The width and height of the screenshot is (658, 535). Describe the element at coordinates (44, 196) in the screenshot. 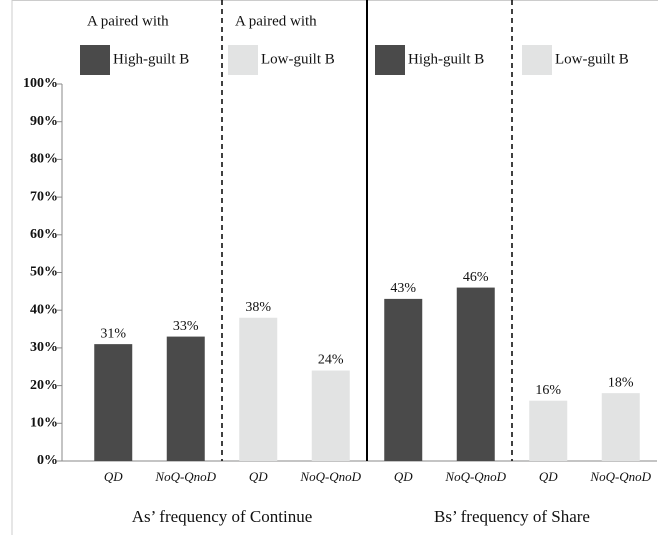

I see `y-tick-label: 70%` at that location.